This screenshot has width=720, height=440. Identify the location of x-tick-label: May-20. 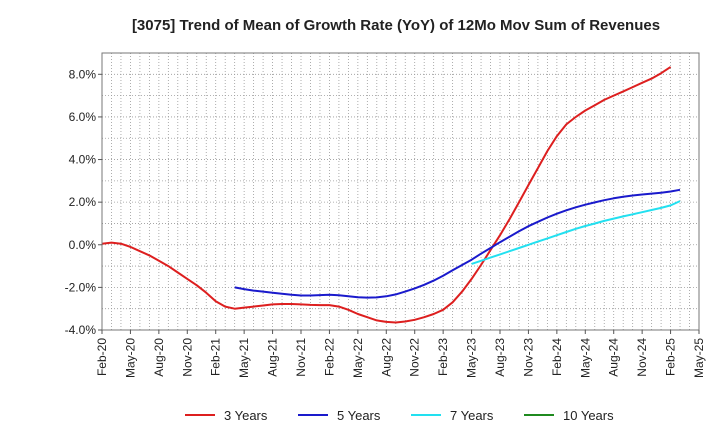
(130, 358).